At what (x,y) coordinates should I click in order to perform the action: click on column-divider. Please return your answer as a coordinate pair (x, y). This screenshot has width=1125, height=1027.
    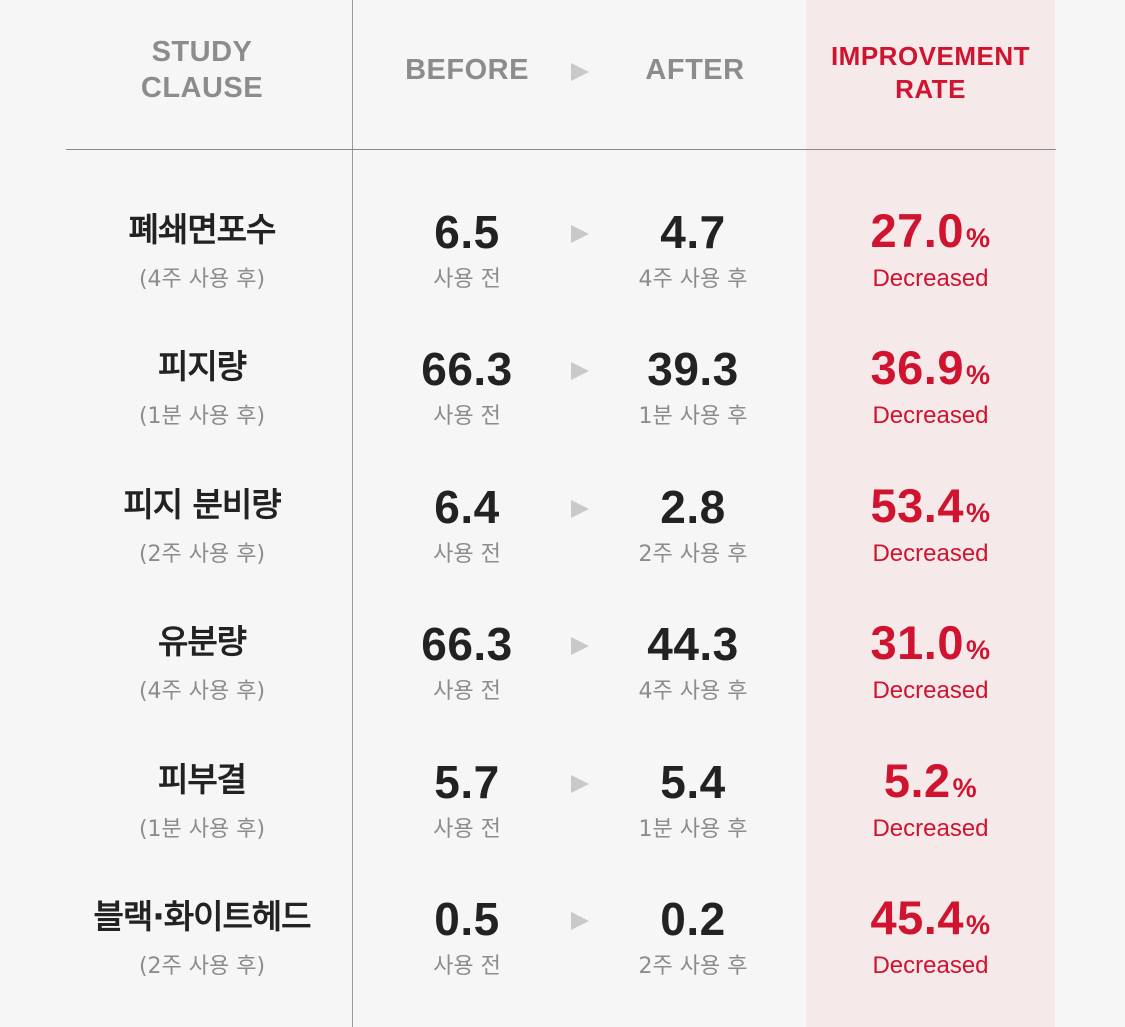
    Looking at the image, I should click on (352, 513).